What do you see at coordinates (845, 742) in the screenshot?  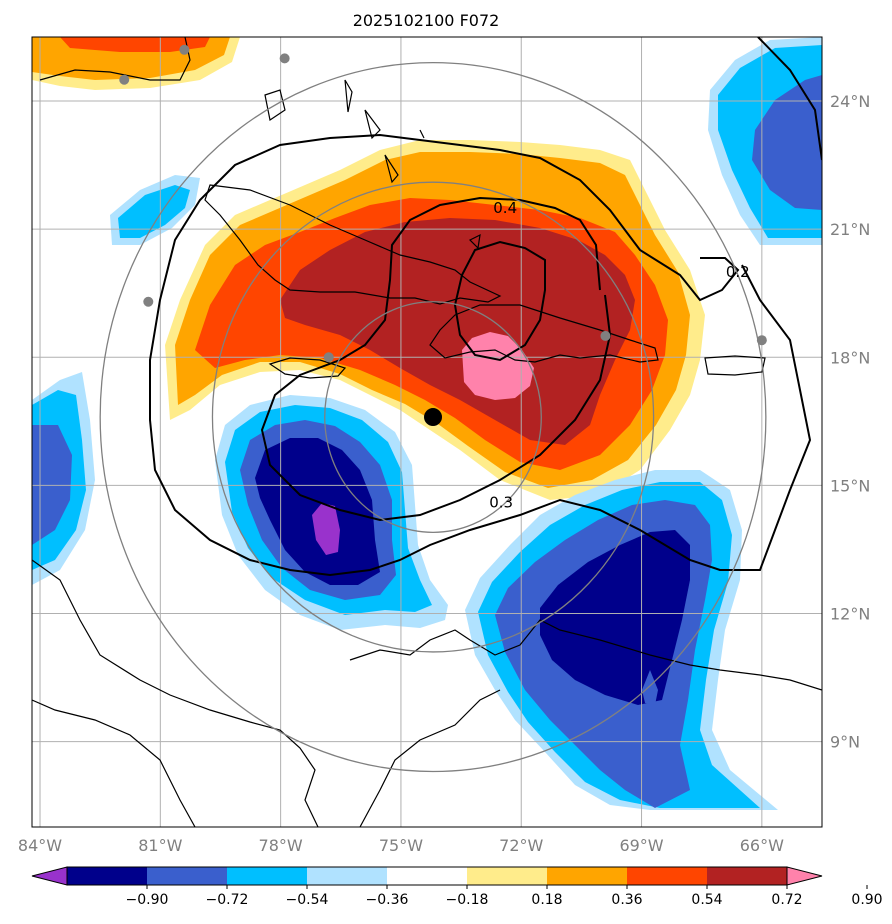 I see `lat-tick-label: 9°N` at bounding box center [845, 742].